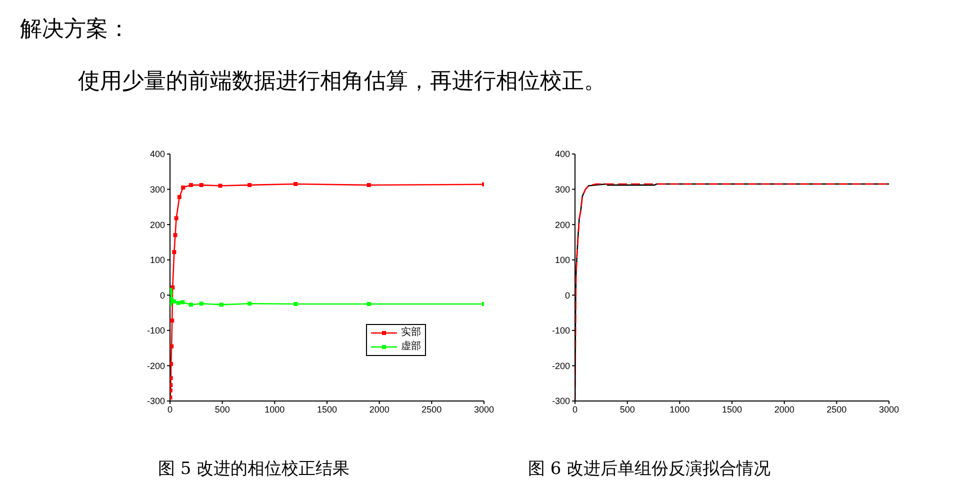  I want to click on text: 使用少量的前端数据进行相角估算，再进行相位校正。, so click(342, 82).